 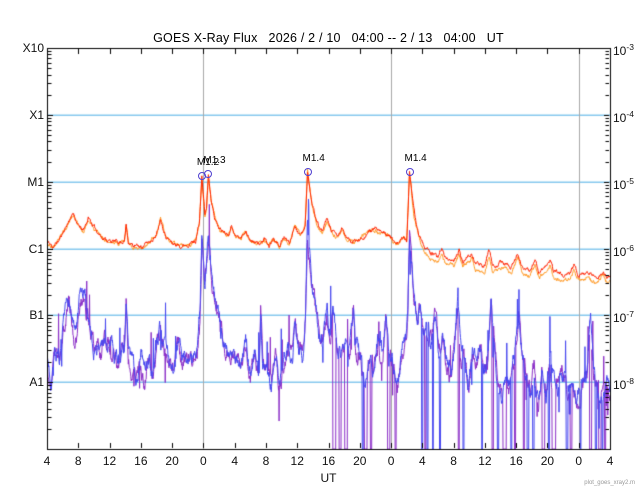 I want to click on y-flux-label-1e-7: 10-7, so click(x=623, y=317).